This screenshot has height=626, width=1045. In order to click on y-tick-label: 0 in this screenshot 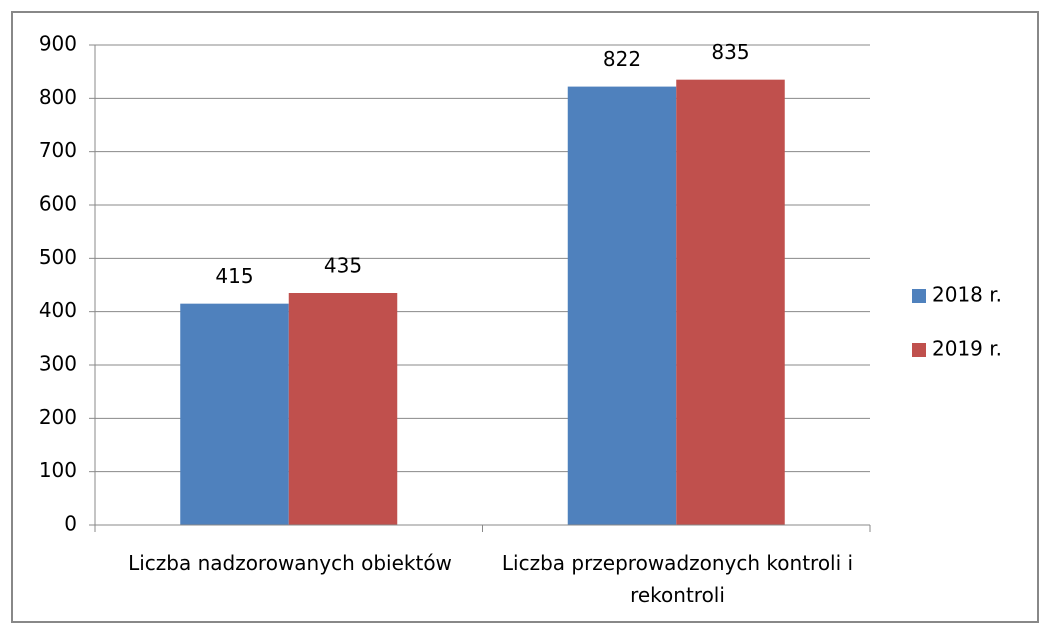, I will do `click(70, 524)`.